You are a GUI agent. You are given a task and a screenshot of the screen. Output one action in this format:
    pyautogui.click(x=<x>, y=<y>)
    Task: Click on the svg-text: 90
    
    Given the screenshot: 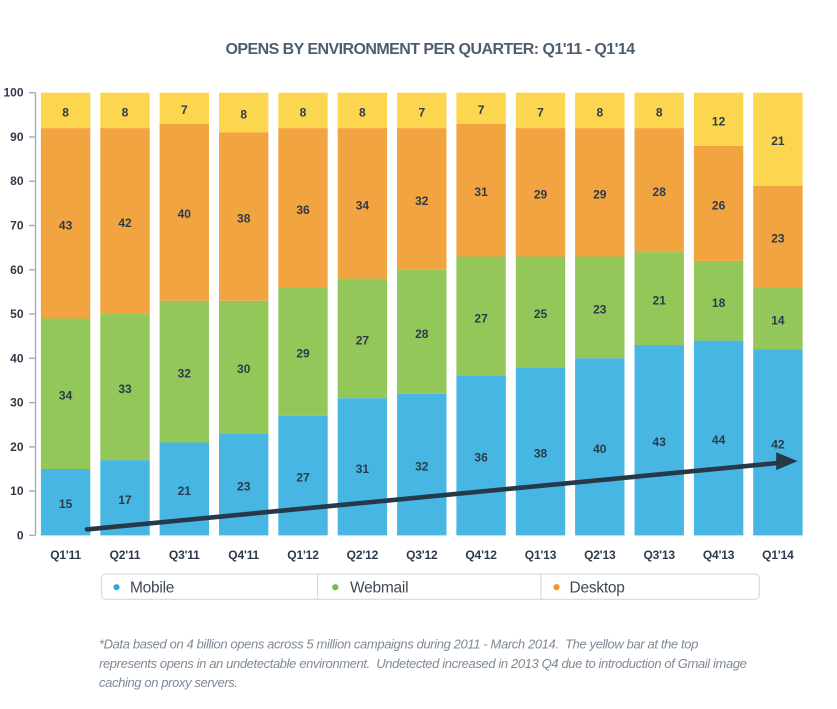 What is the action you would take?
    pyautogui.click(x=17, y=137)
    